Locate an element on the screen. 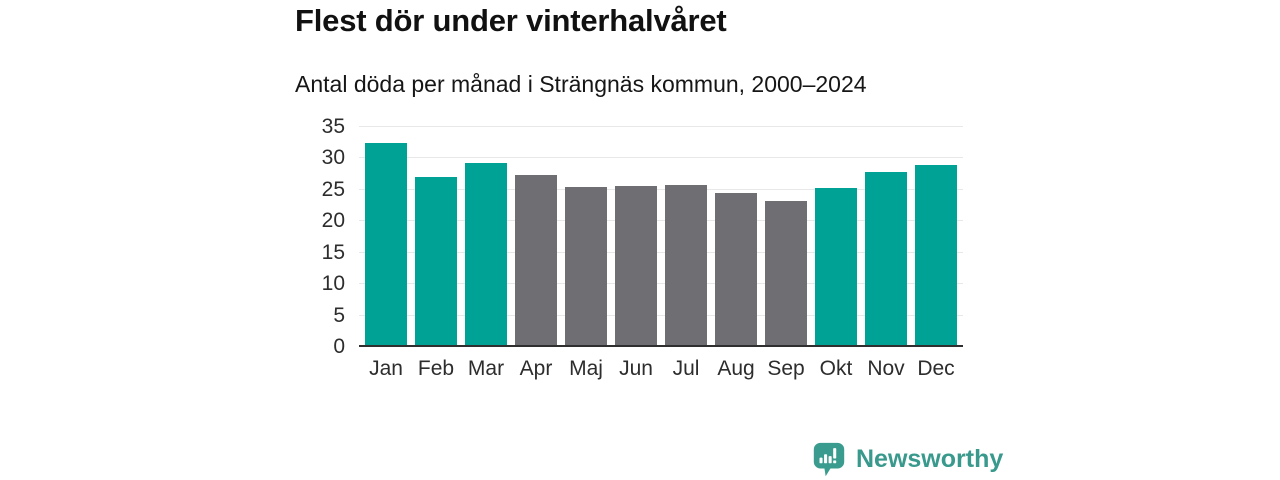  x-tick-label: Jun is located at coordinates (636, 368).